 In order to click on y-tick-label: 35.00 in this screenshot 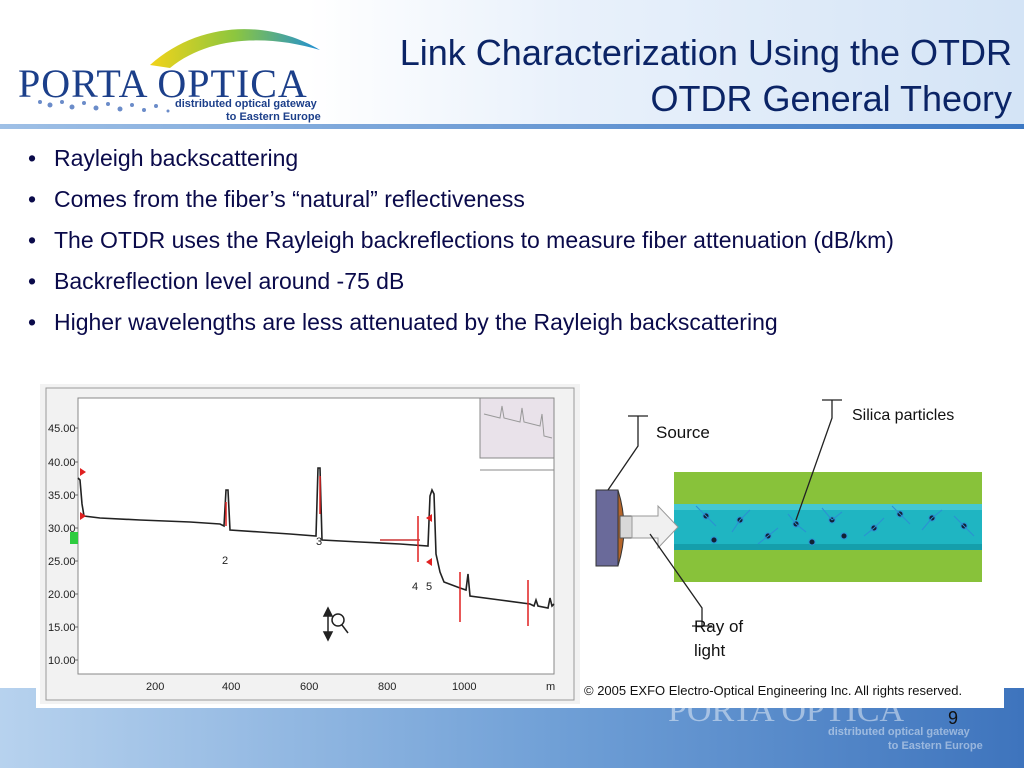, I will do `click(62, 496)`.